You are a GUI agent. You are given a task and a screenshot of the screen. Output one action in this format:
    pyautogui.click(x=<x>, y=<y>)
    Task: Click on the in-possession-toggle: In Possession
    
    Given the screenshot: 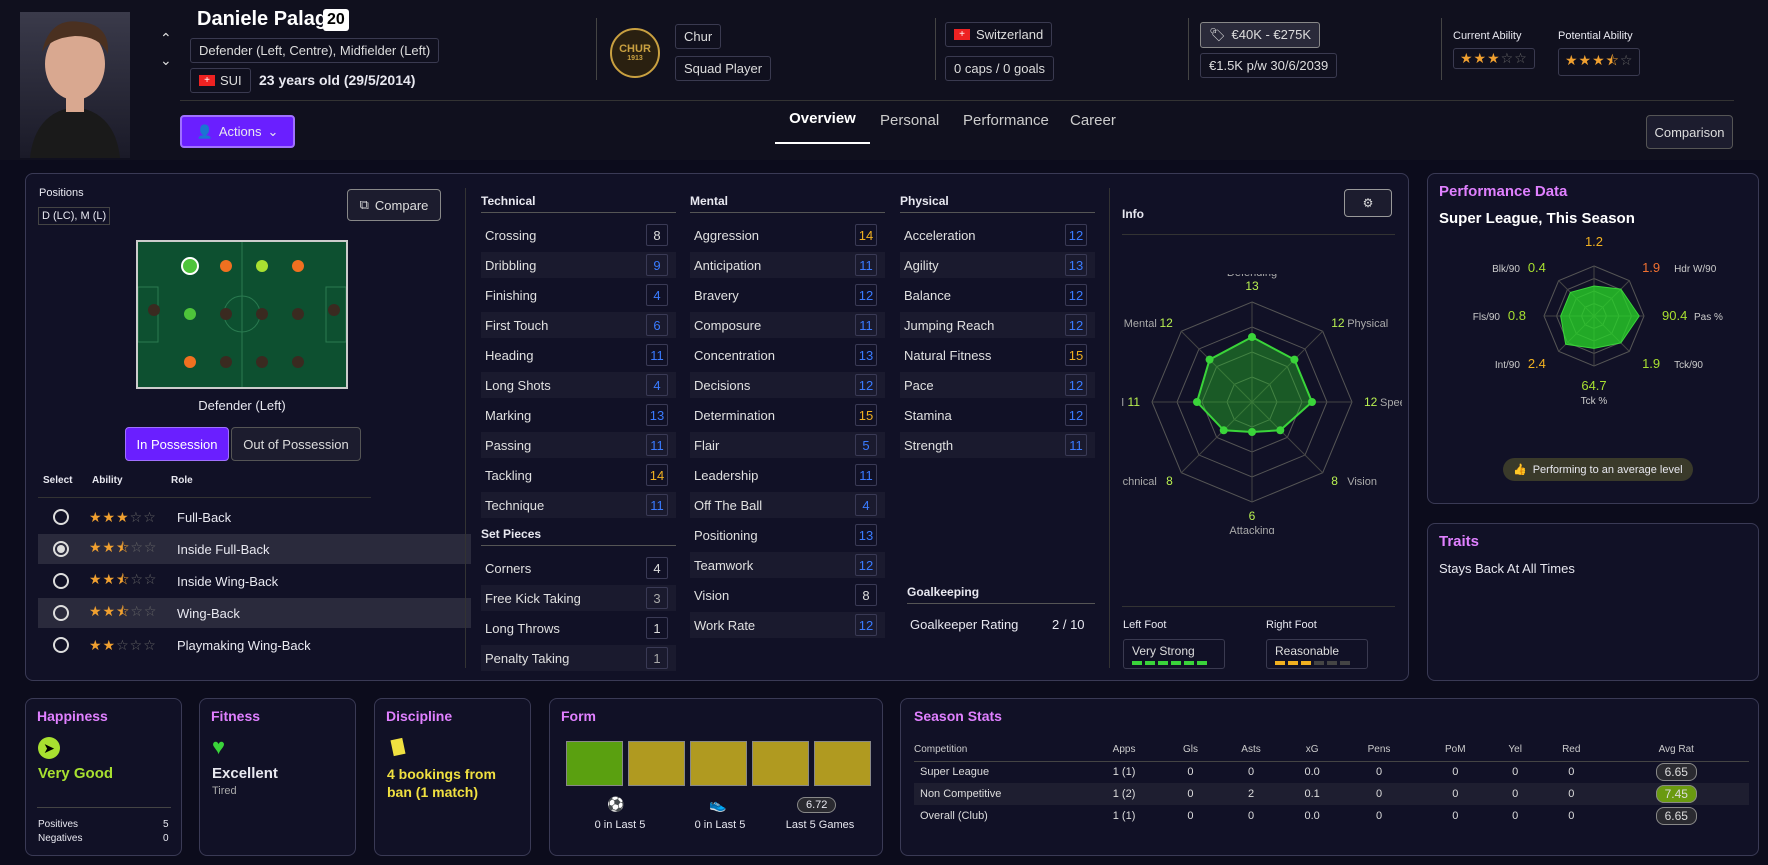 What is the action you would take?
    pyautogui.click(x=177, y=444)
    